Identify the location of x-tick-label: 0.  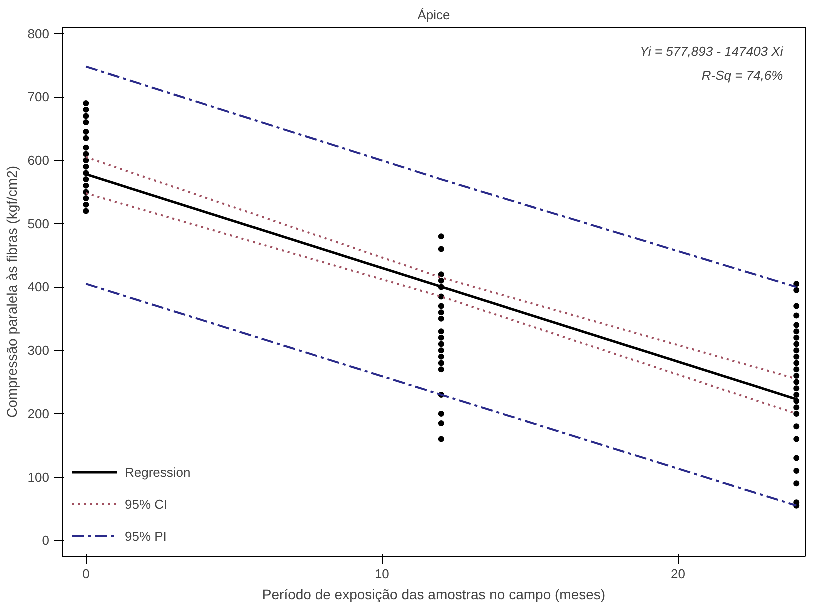
(86, 574).